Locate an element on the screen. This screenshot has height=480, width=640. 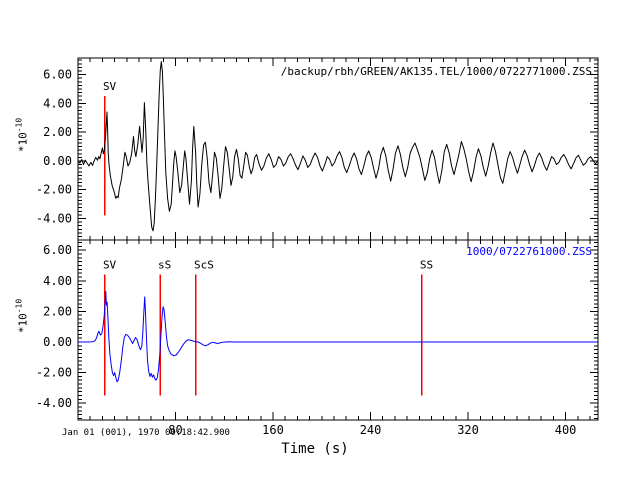
top-y-unit-base: *10 is located at coordinates (23, 142).